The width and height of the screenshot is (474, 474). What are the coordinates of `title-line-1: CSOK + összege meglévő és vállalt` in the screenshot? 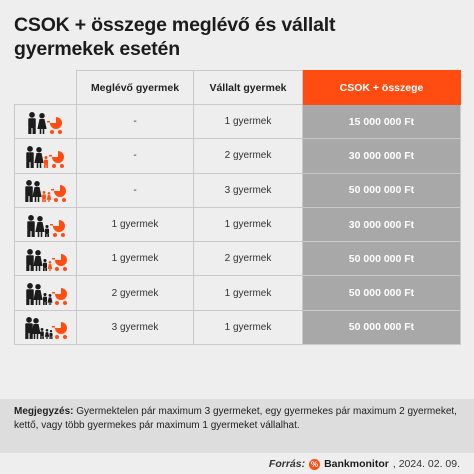 It's located at (175, 25).